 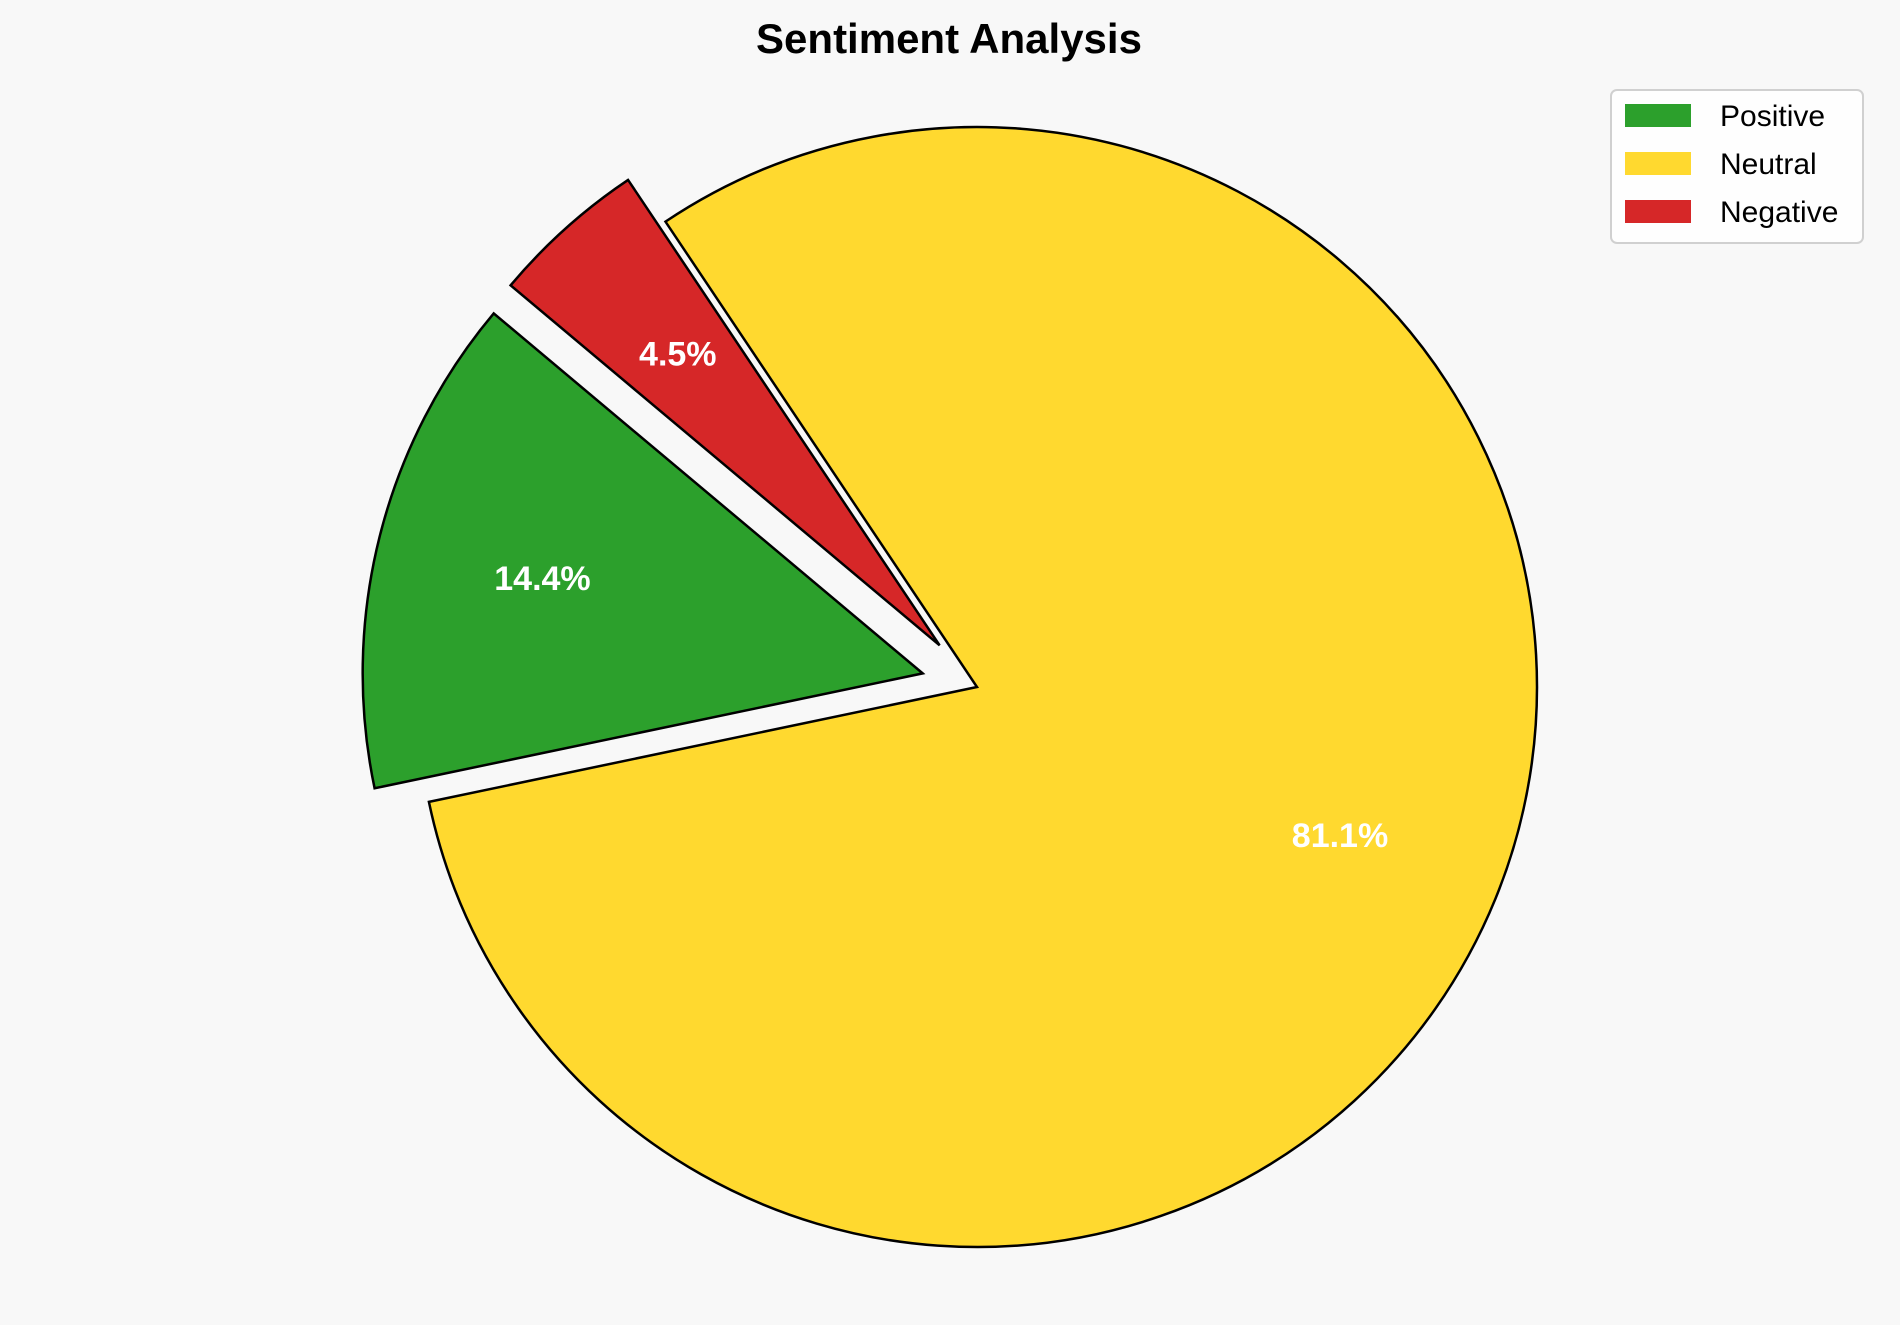 What do you see at coordinates (1779, 212) in the screenshot?
I see `legend-label-negative: Negative` at bounding box center [1779, 212].